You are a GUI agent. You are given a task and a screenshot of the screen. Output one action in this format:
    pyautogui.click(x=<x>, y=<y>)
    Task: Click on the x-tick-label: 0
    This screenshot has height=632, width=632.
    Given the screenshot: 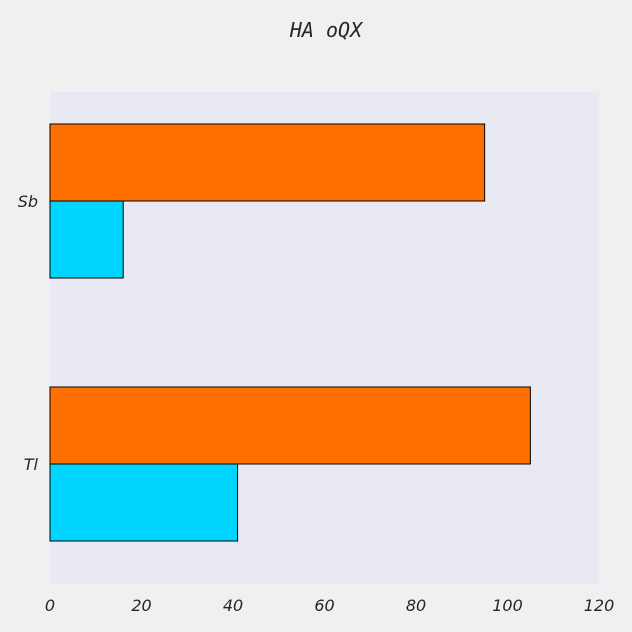 What is the action you would take?
    pyautogui.click(x=50, y=605)
    